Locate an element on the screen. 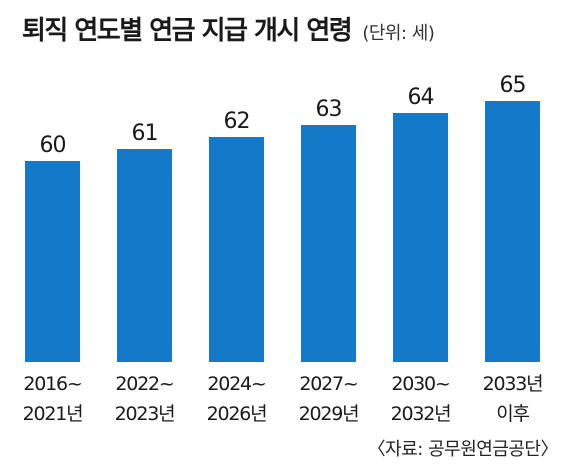 The image size is (576, 467). category-label-6-line-1: 2033년 is located at coordinates (513, 384).